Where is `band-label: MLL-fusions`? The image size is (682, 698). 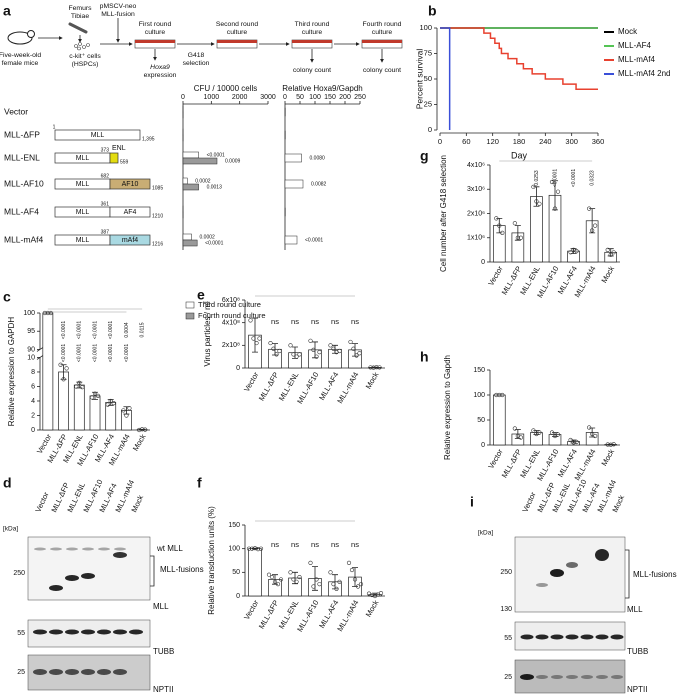
band-label: MLL-fusions is located at coordinates (182, 569).